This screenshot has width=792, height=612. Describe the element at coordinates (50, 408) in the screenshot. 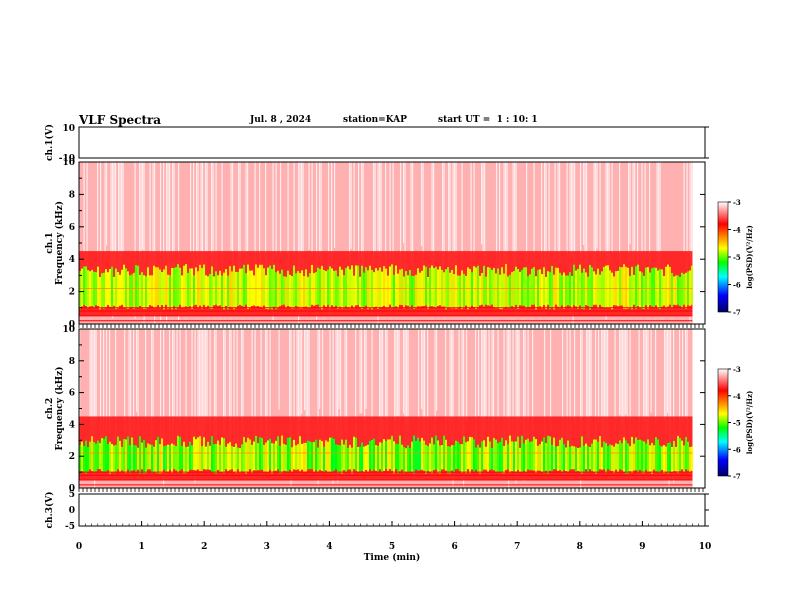

I see `ch2-spectrogram-ylabel-channel: ch.2` at that location.